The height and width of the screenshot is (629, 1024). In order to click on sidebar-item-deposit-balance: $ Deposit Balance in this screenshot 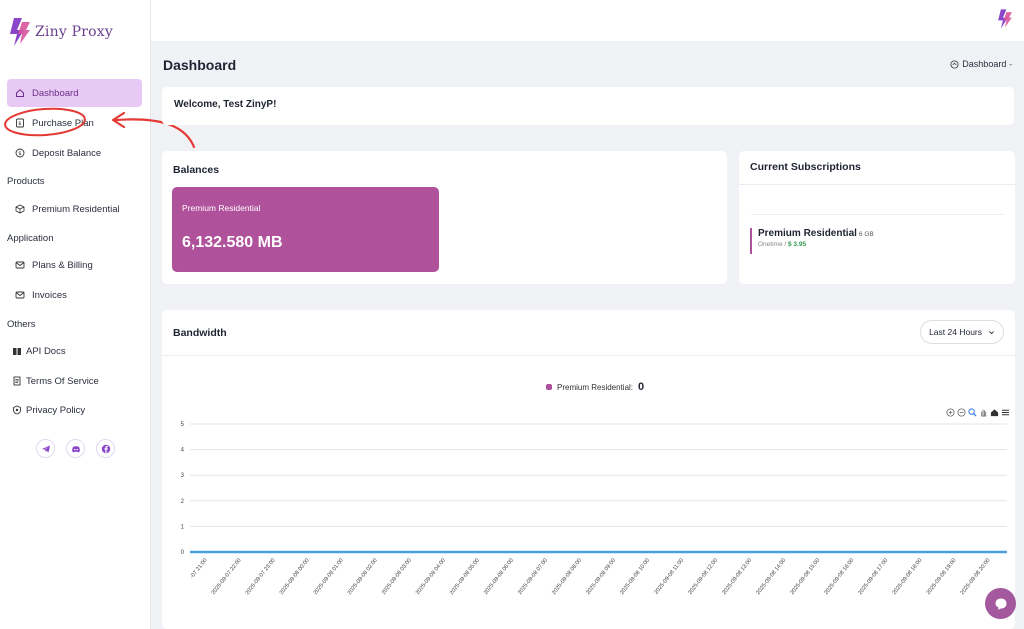, I will do `click(74, 153)`.